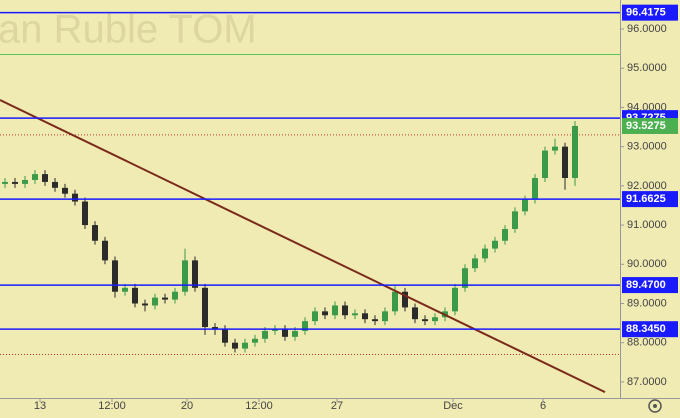  What do you see at coordinates (646, 13) in the screenshot?
I see `level-label: 96.4175` at bounding box center [646, 13].